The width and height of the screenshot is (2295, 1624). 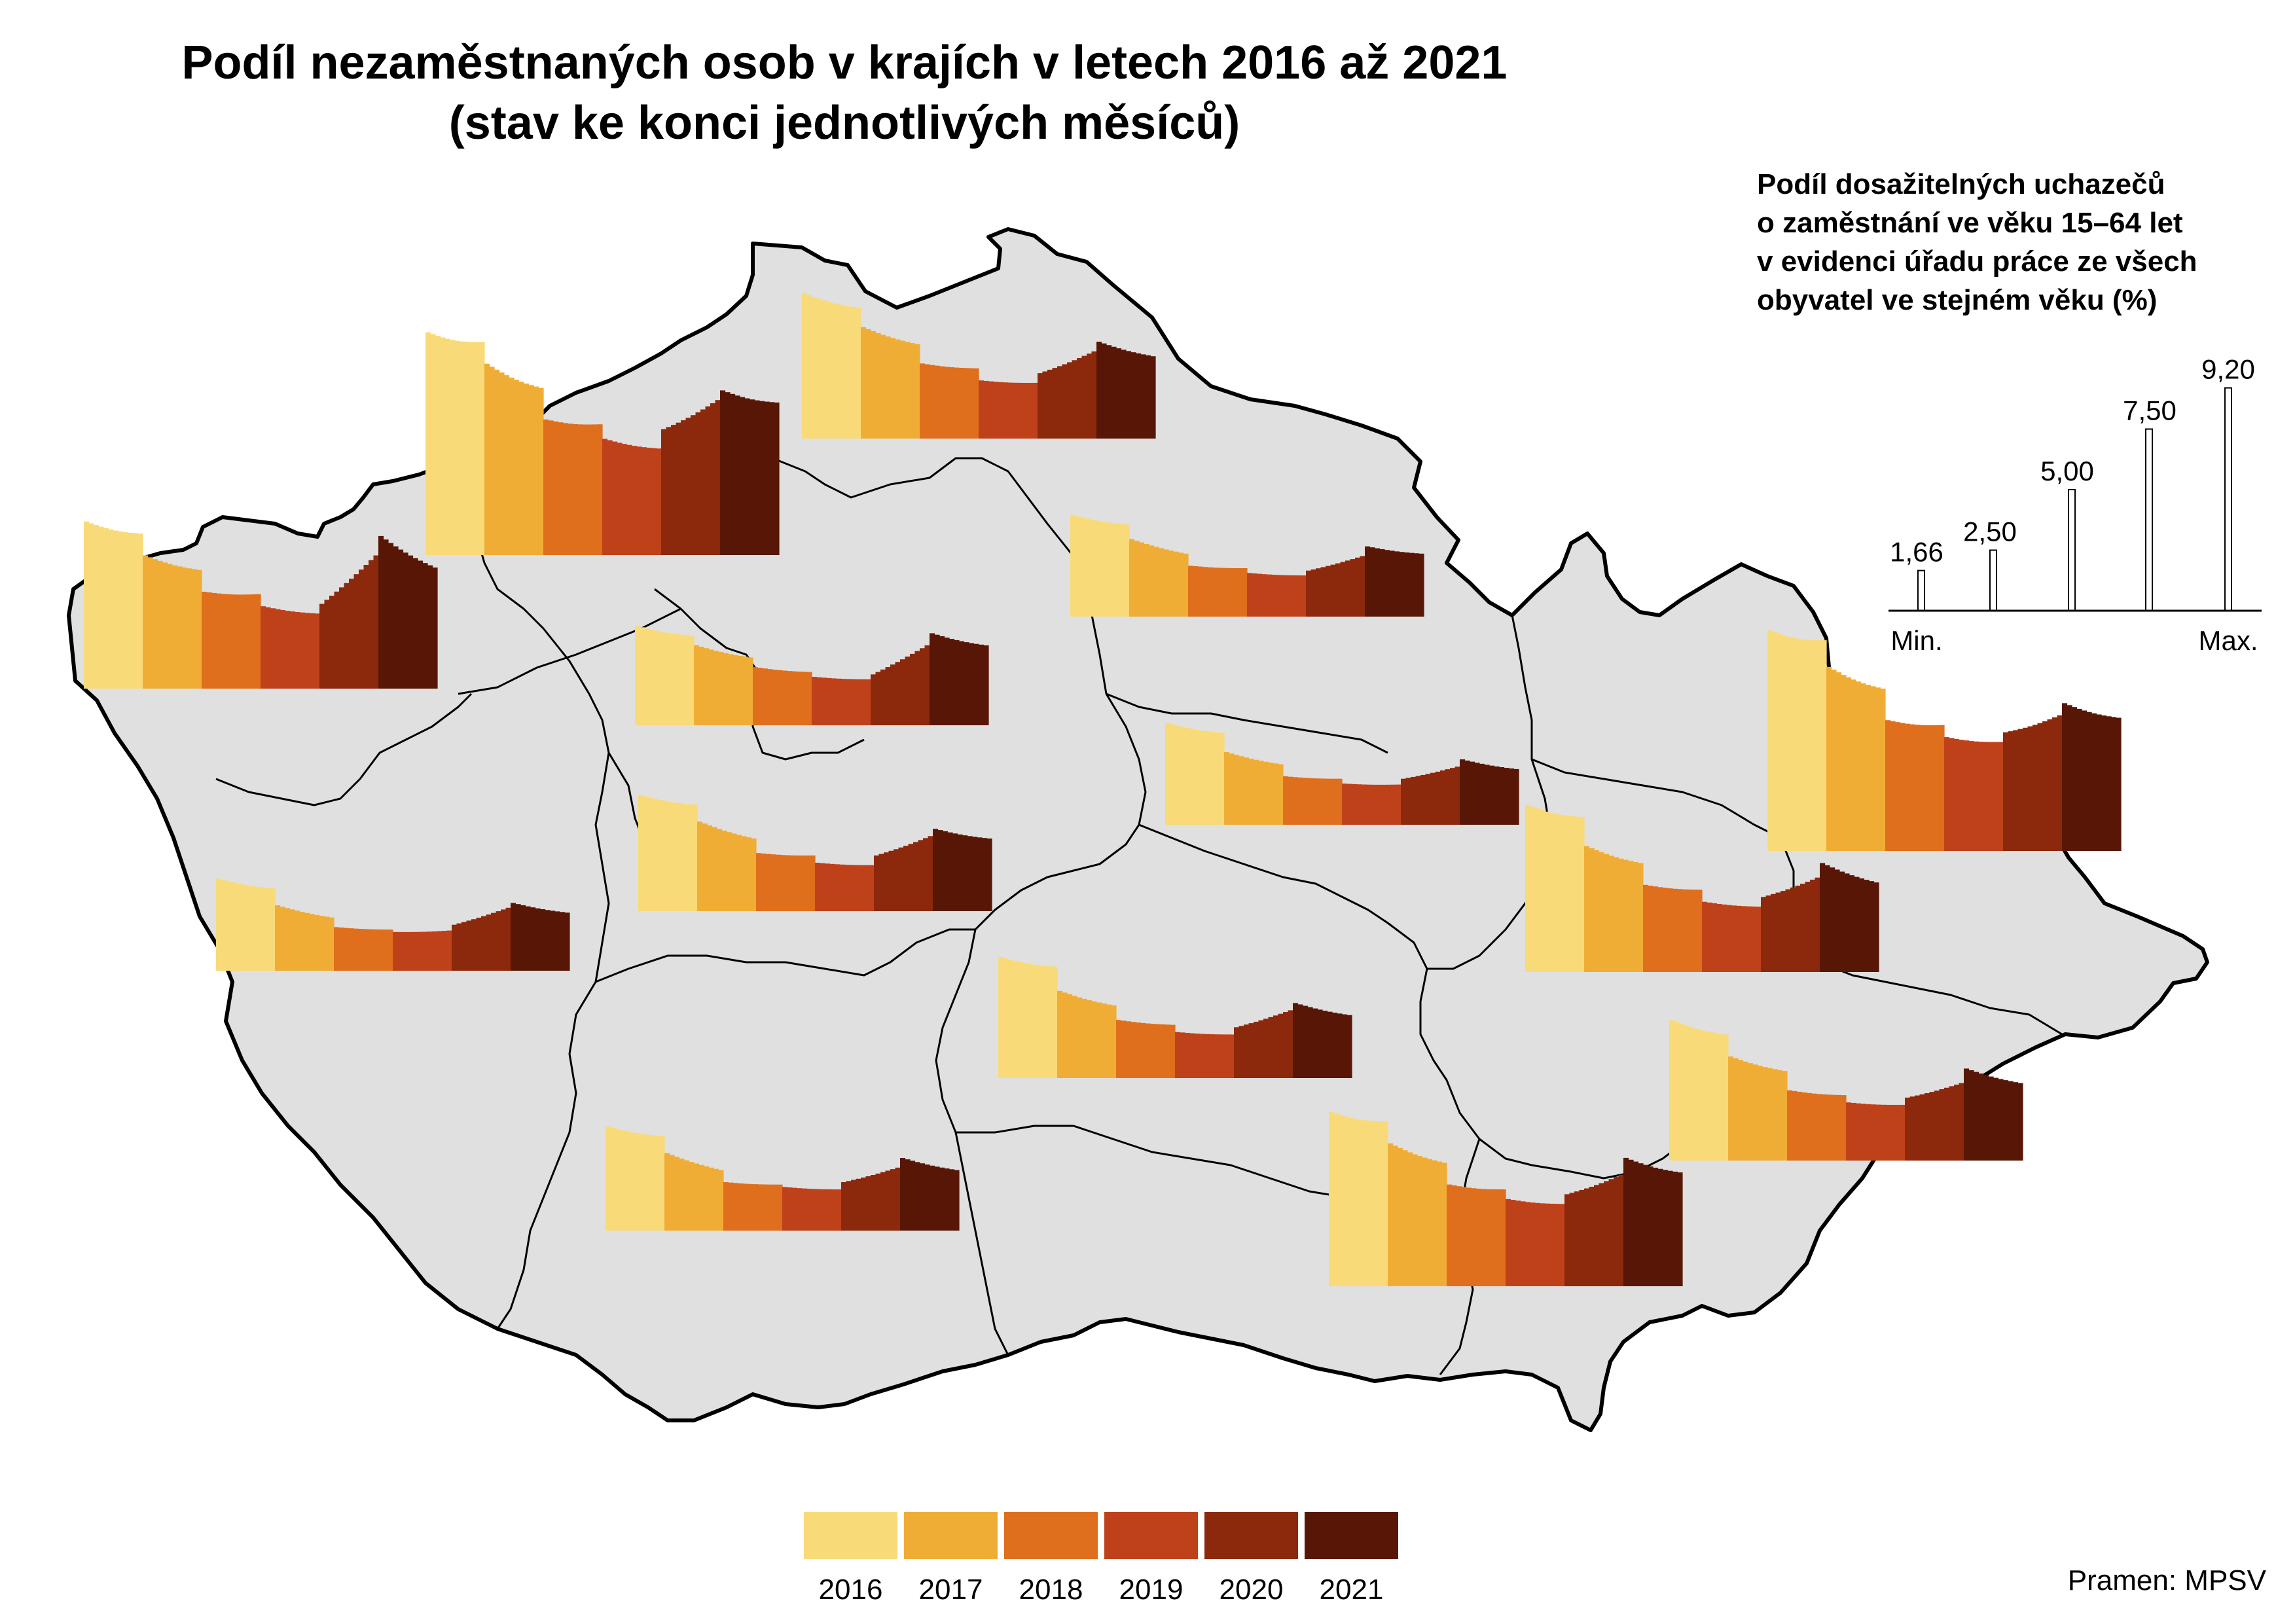 I want to click on legend-item-2020: 2020, so click(x=1251, y=1559).